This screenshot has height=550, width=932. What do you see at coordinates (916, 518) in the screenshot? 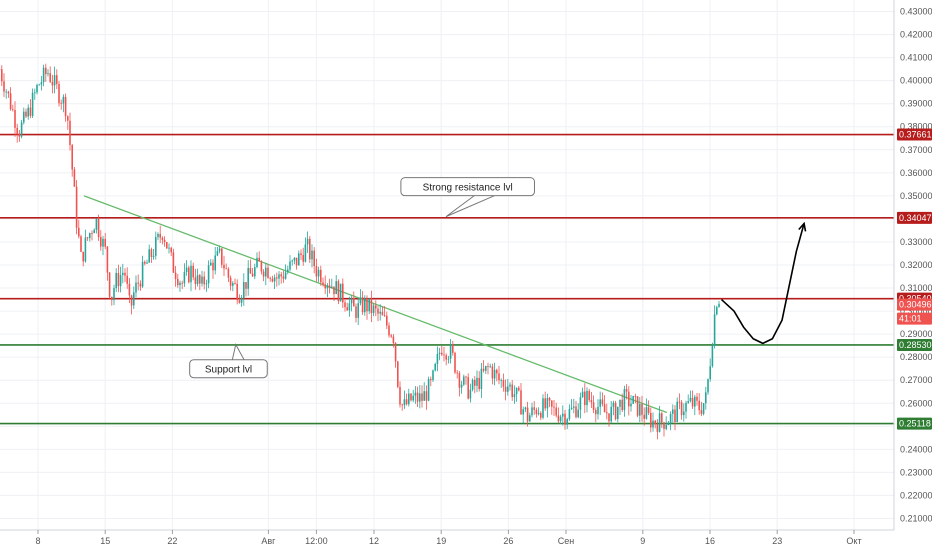
I see `price-tick-label: 0.21000` at bounding box center [916, 518].